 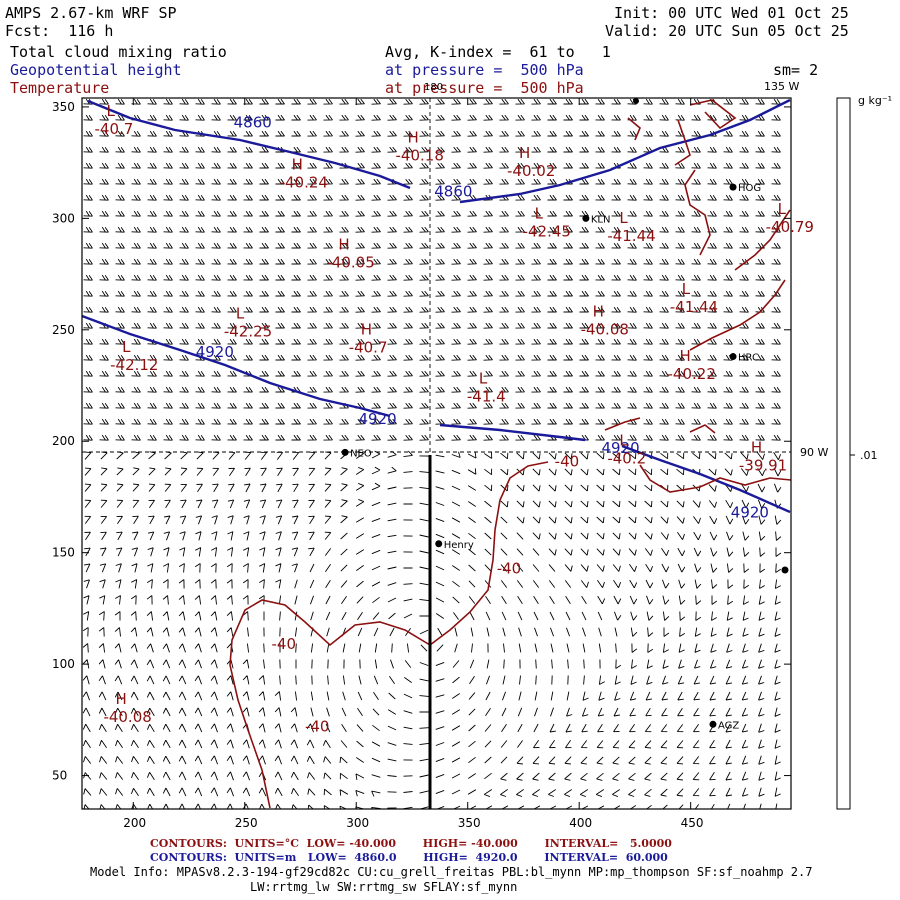 What do you see at coordinates (453, 192) in the screenshot?
I see `height-label: 4860` at bounding box center [453, 192].